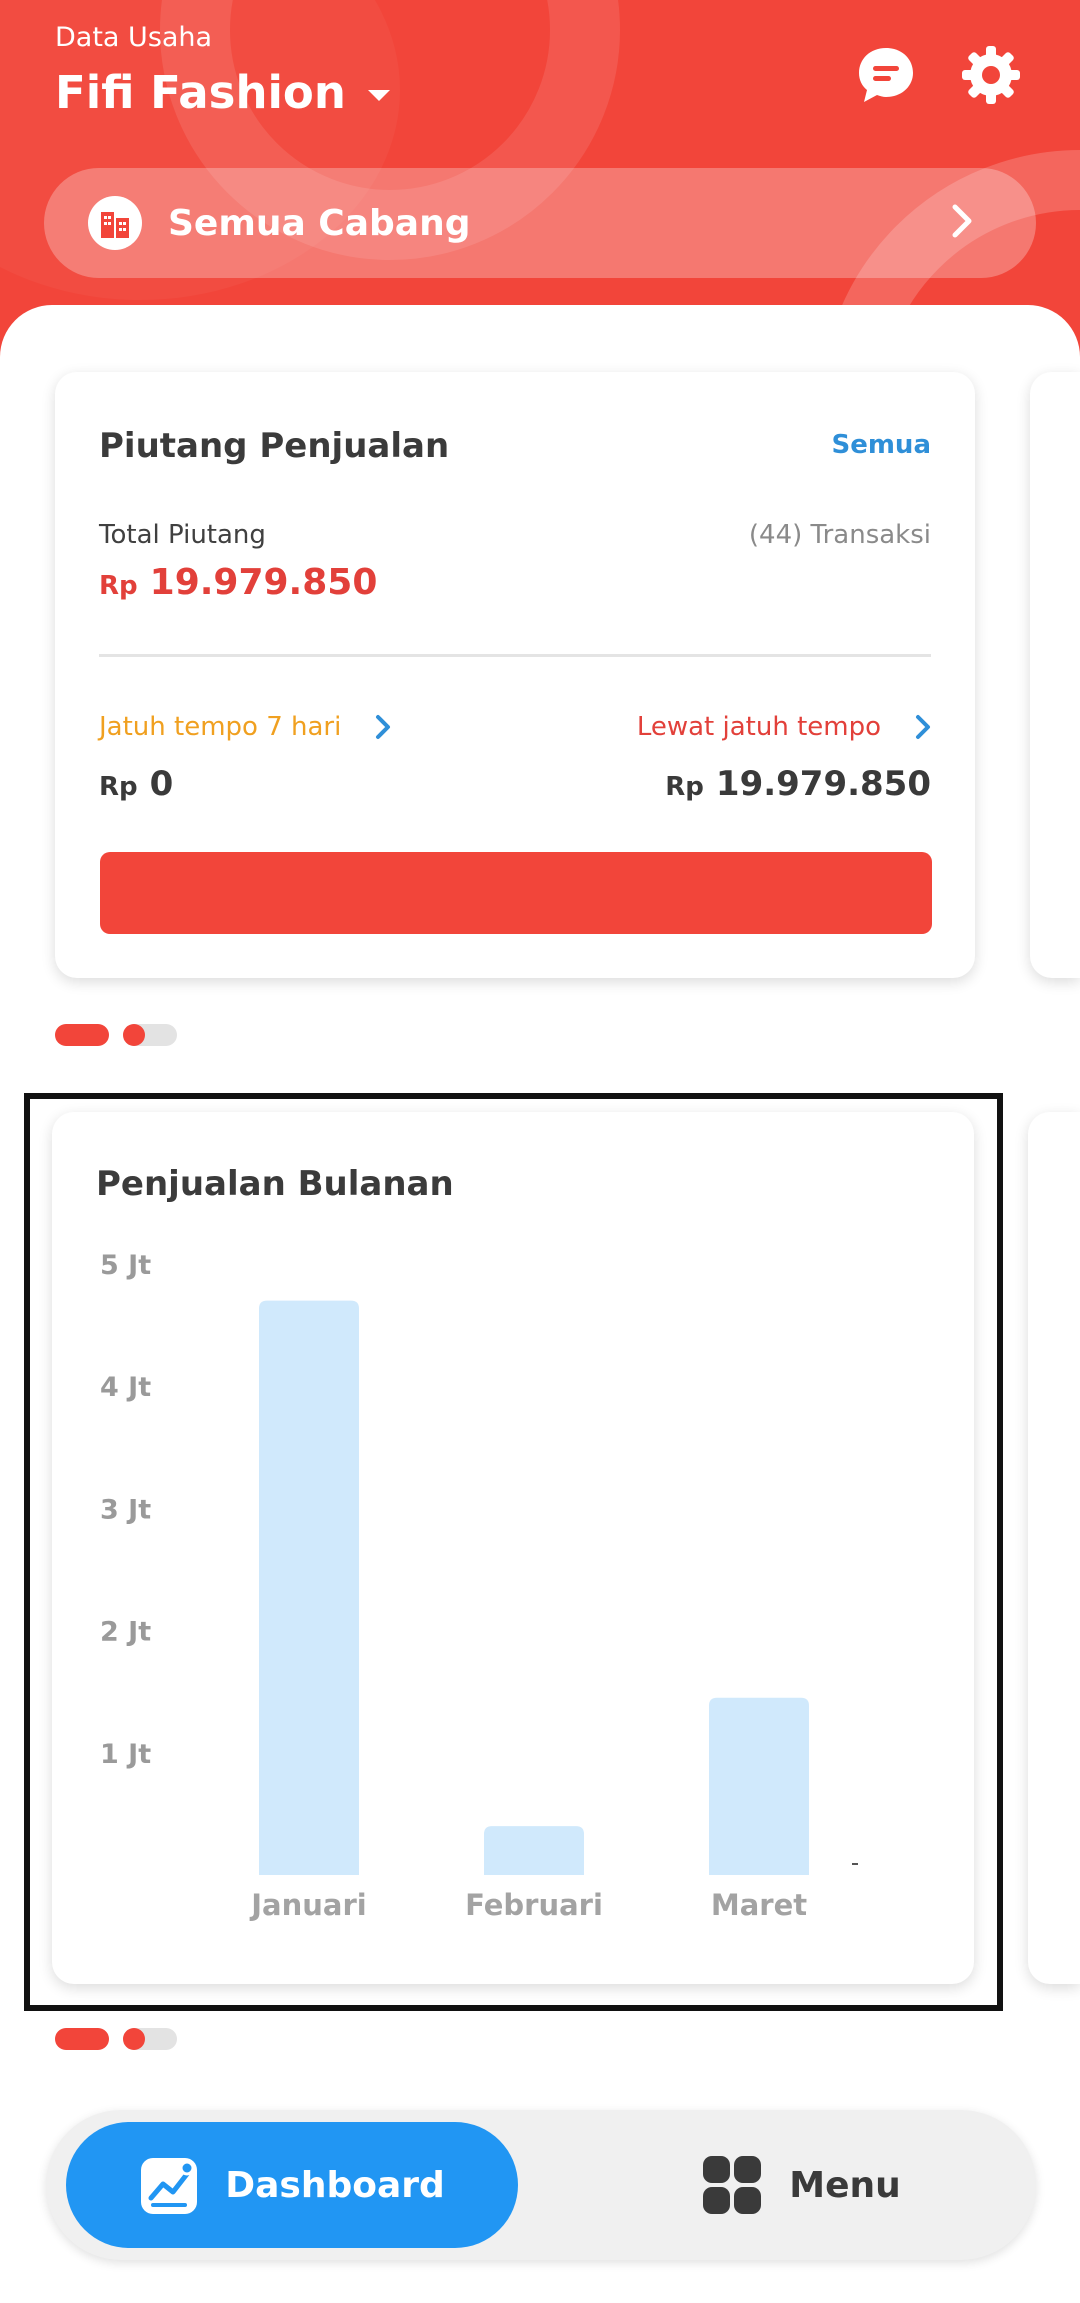 The height and width of the screenshot is (2303, 1080). Describe the element at coordinates (759, 1905) in the screenshot. I see `x-axis-label: Maret` at that location.